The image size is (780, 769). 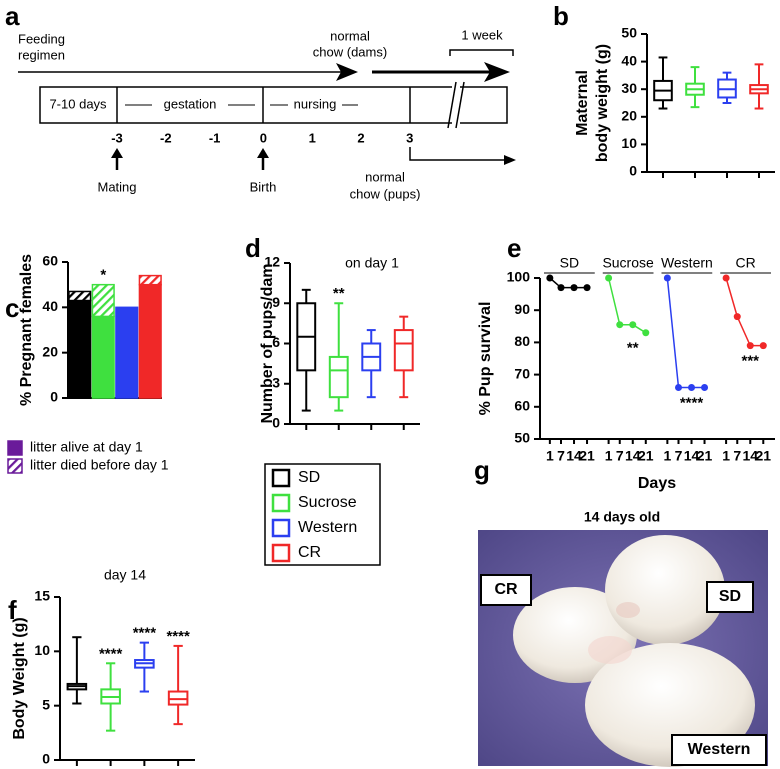 I want to click on segment-label: gestation, so click(x=190, y=103).